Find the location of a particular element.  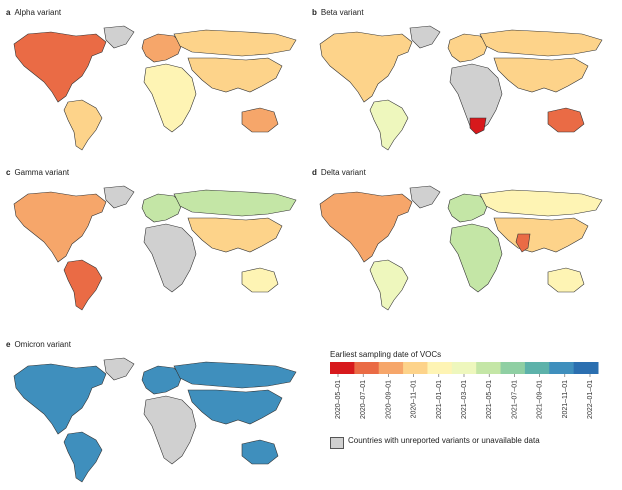

panel-alpha: a Alpha variant is located at coordinates (156, 83).